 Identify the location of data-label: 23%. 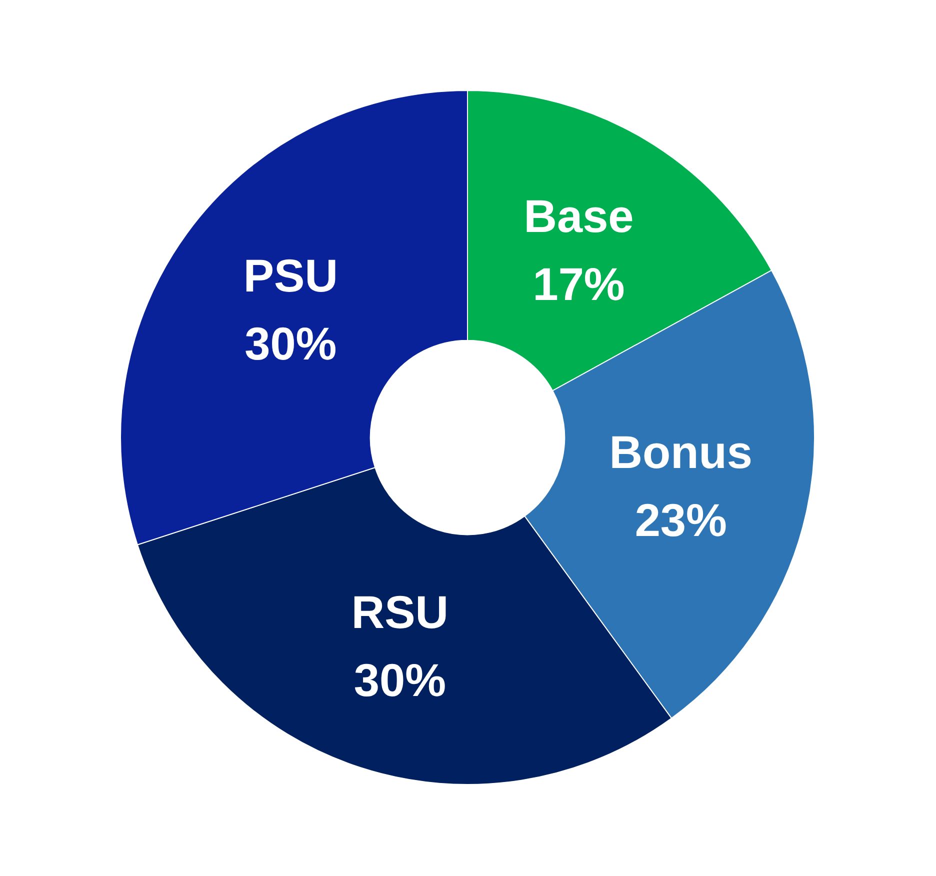
(680, 520).